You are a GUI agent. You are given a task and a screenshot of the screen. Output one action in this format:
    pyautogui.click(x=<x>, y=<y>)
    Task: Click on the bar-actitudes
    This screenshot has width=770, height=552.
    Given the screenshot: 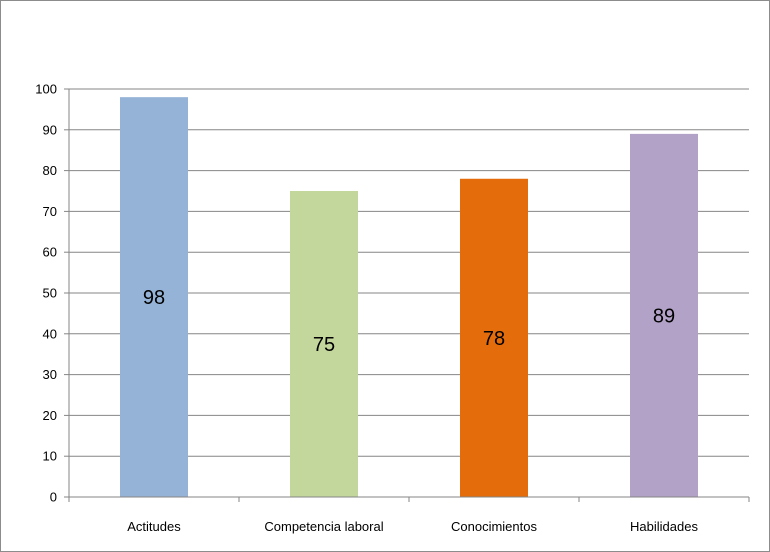 What is the action you would take?
    pyautogui.click(x=154, y=297)
    